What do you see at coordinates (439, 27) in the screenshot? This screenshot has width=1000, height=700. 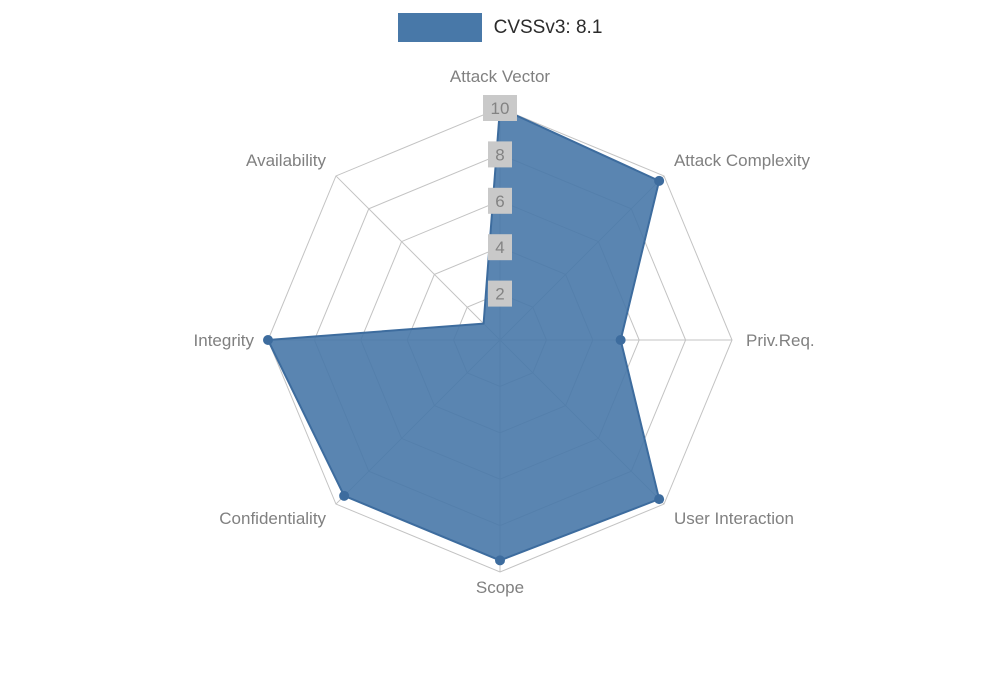 I see `legend-swatch` at bounding box center [439, 27].